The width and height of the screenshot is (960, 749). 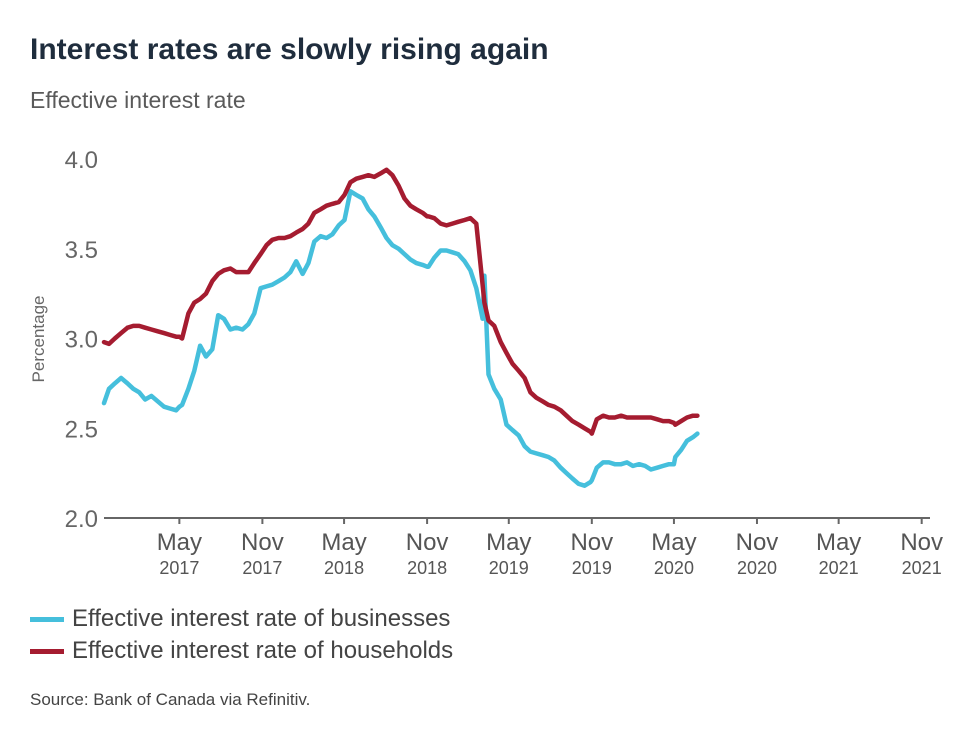 What do you see at coordinates (263, 650) in the screenshot?
I see `legend-label-households: Effective interest rate of households` at bounding box center [263, 650].